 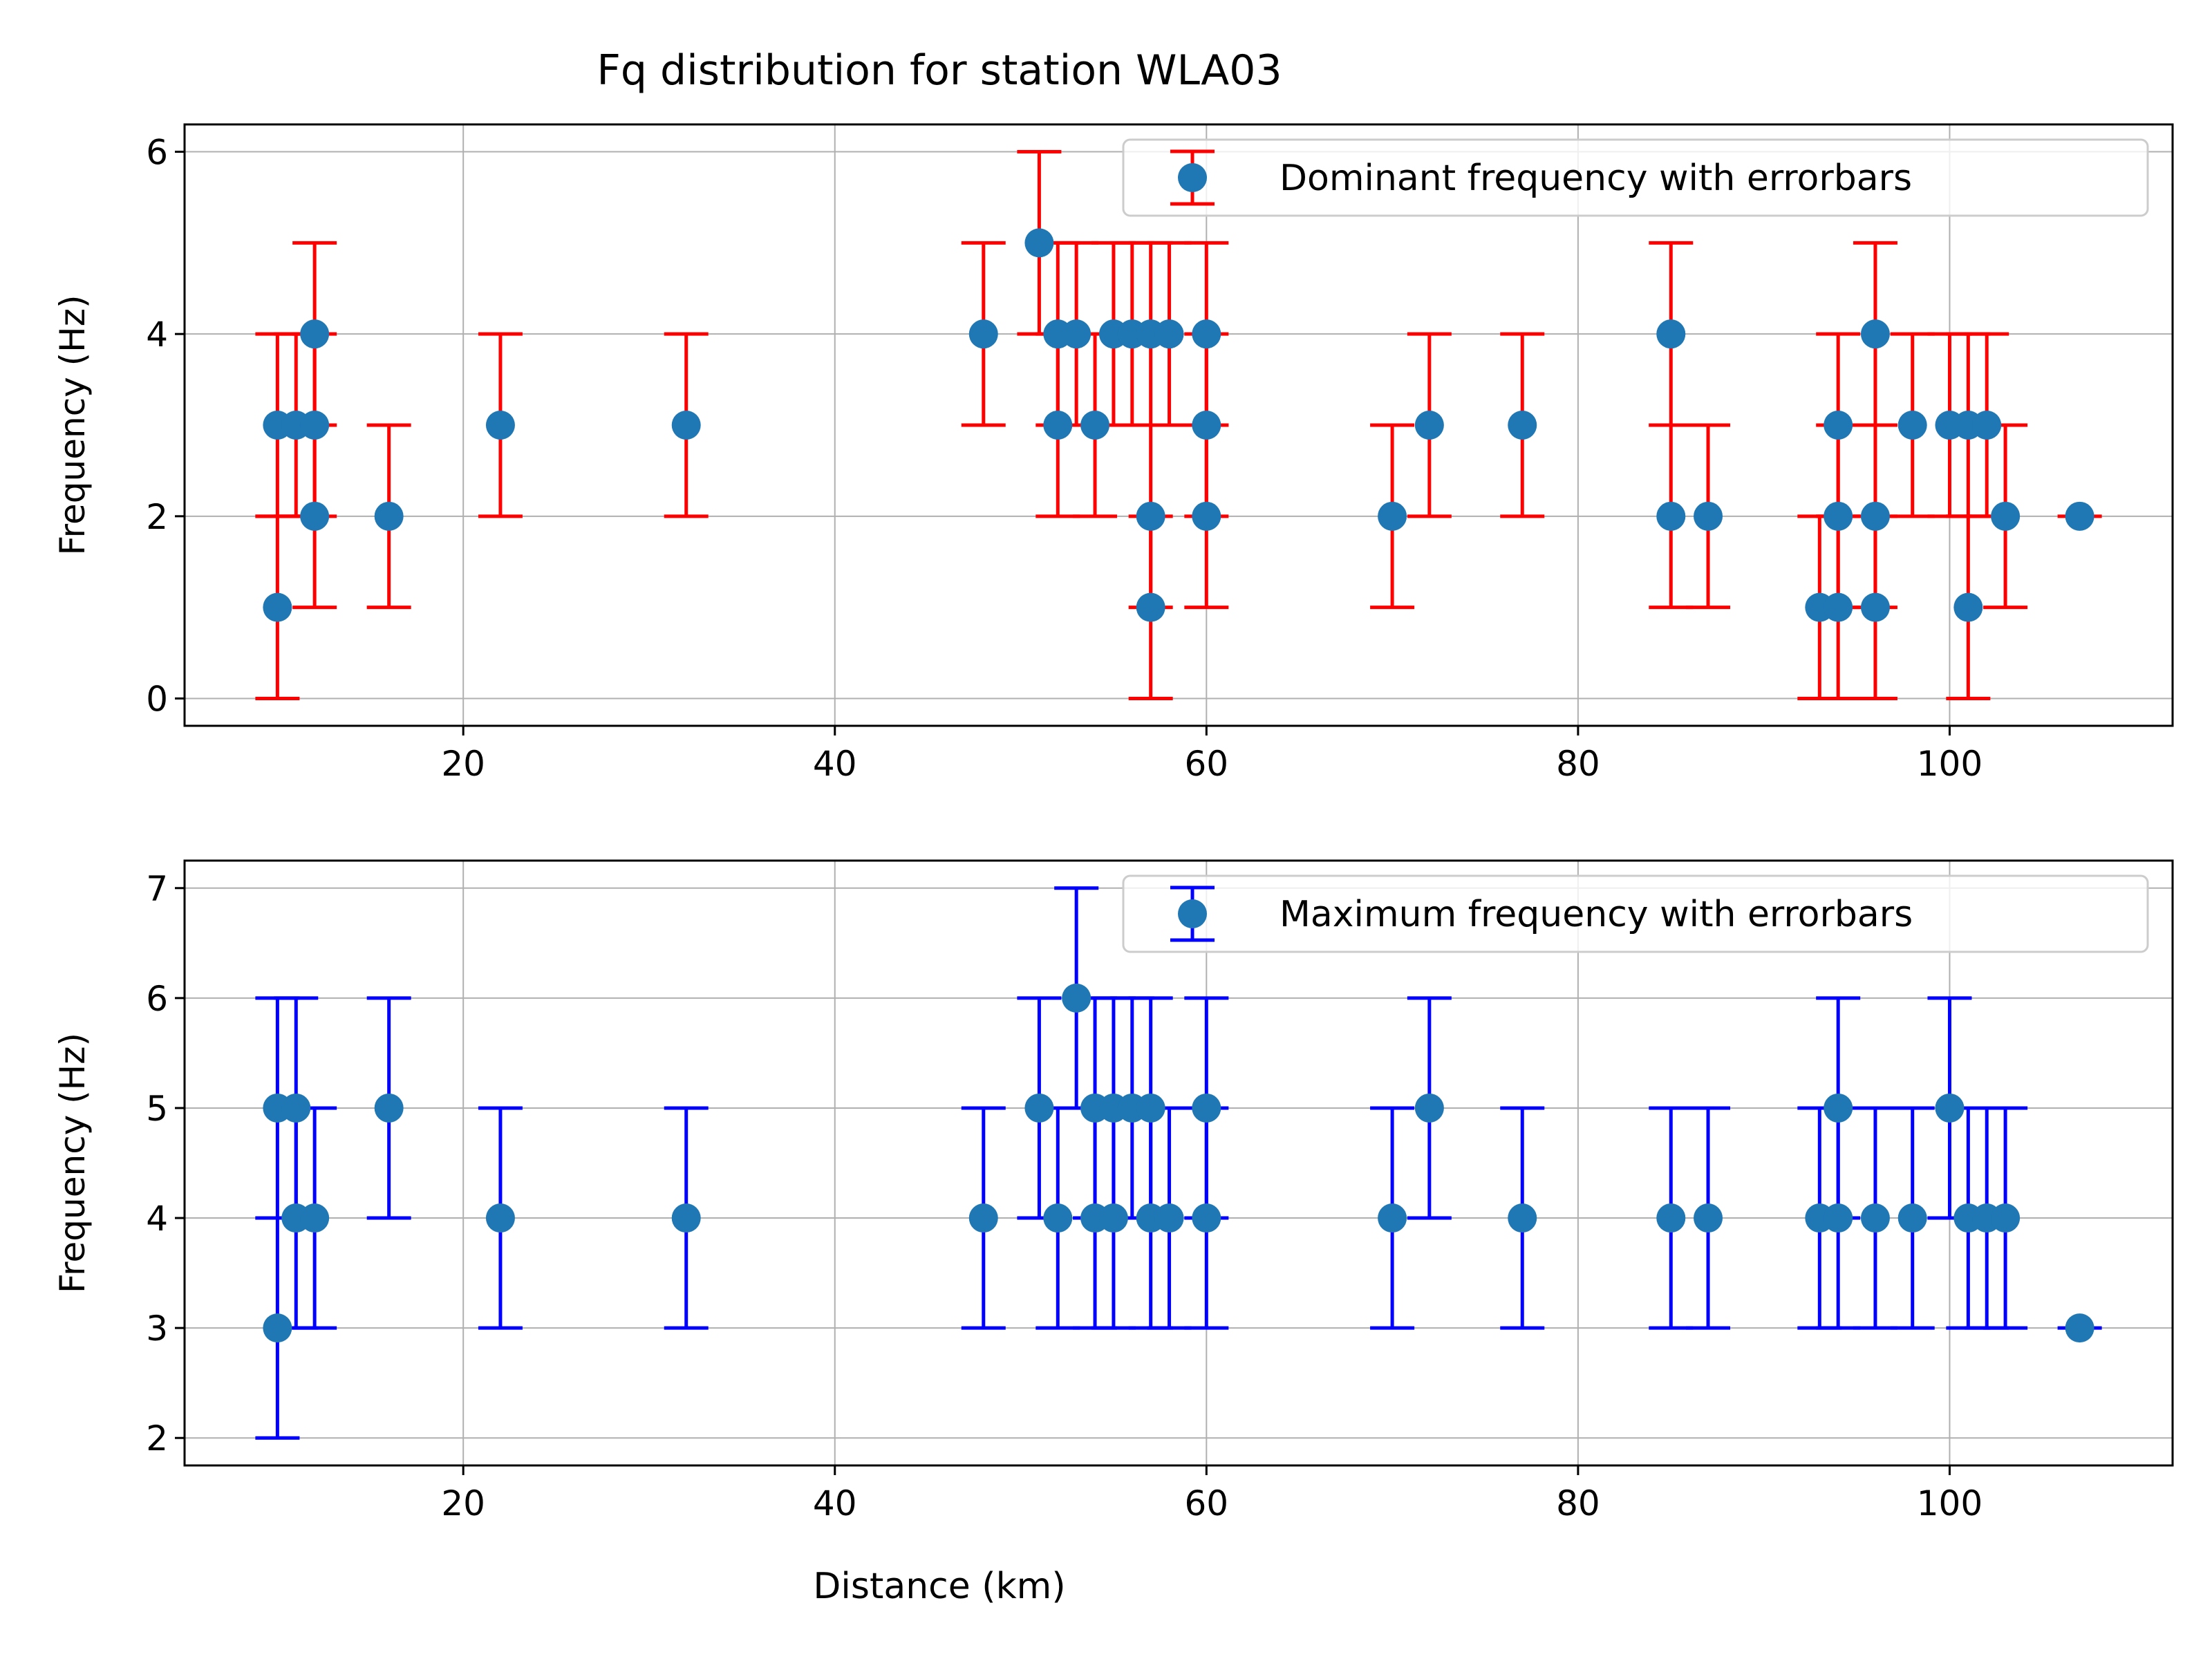 I want to click on legend-label: Dominant frequency with errorbars, so click(x=1596, y=178).